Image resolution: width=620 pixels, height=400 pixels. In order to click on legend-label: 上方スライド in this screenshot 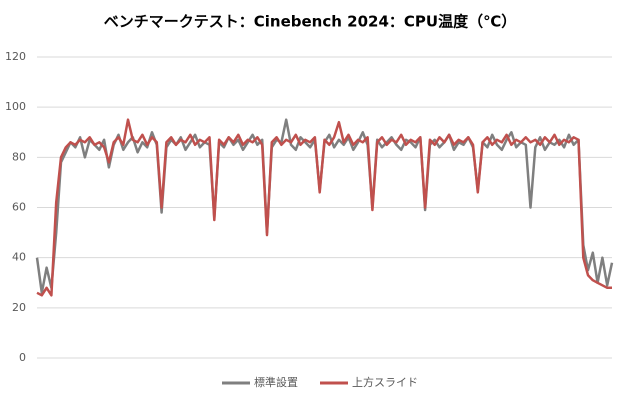, I will do `click(385, 382)`.